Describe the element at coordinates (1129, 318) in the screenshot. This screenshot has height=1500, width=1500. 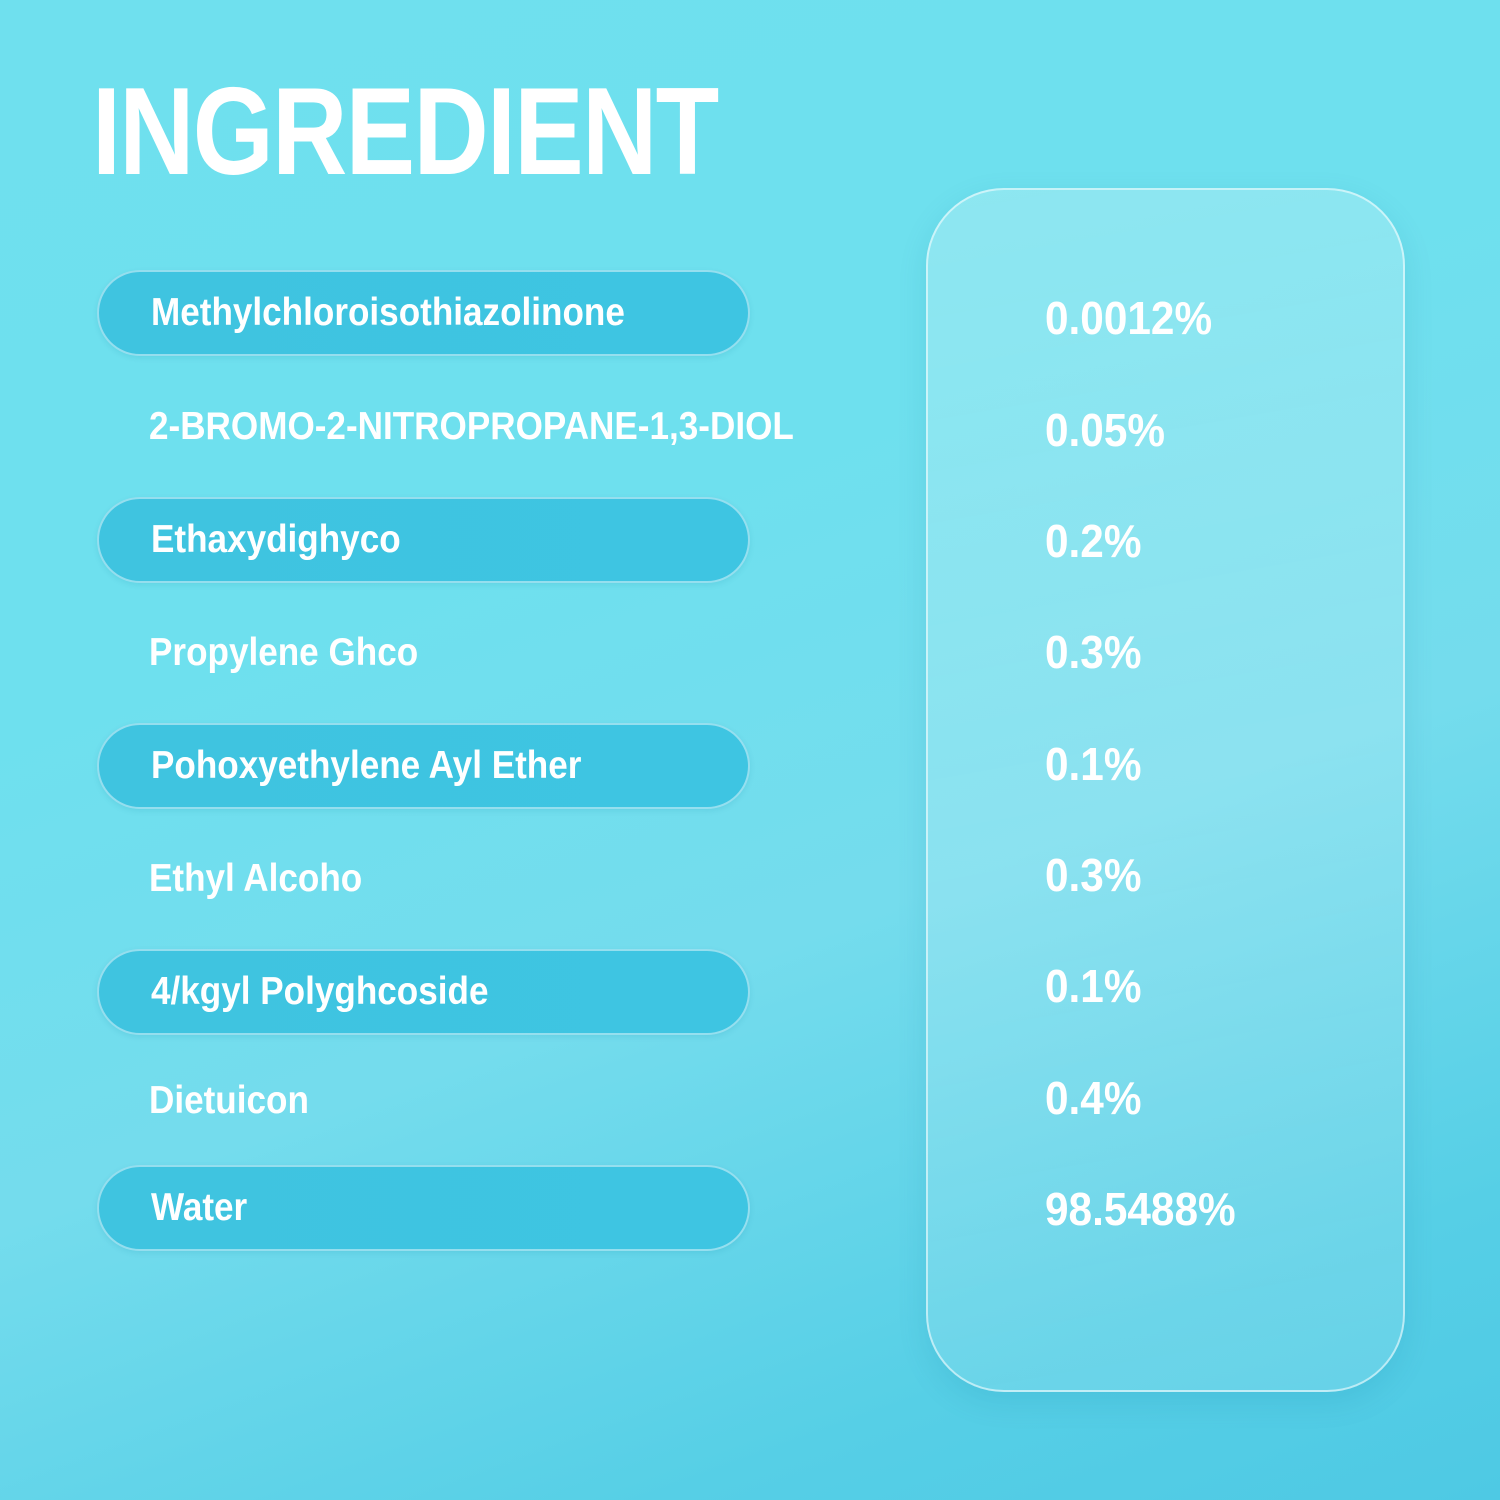
I see `ingredient-percent: 0.0012%` at that location.